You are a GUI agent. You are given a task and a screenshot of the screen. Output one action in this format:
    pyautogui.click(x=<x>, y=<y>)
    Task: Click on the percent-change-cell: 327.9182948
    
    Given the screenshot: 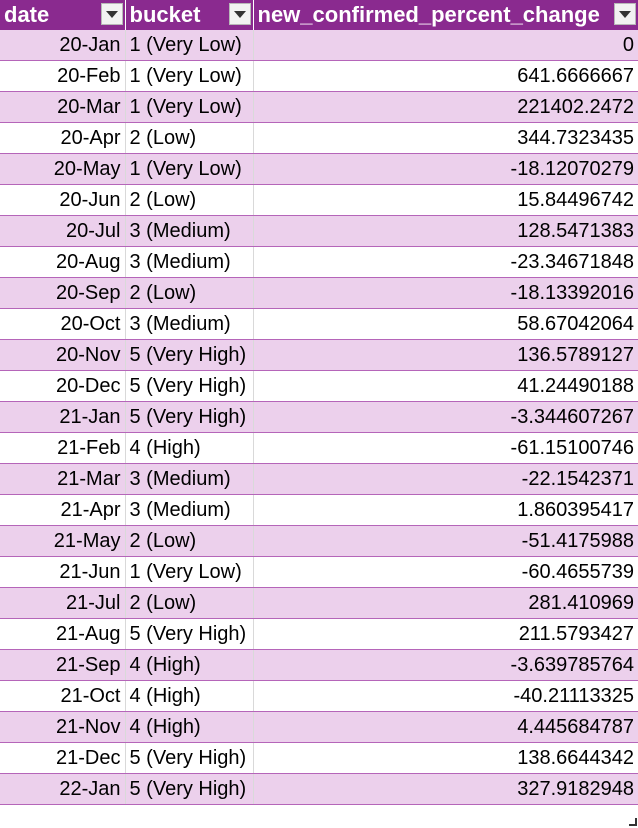 What is the action you would take?
    pyautogui.click(x=445, y=789)
    